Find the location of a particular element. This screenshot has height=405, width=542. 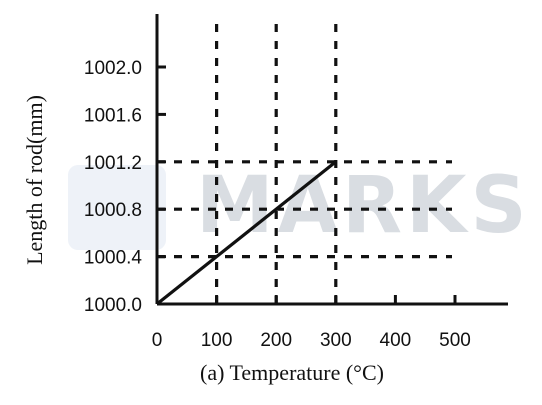

x-tick-label-1: 100 is located at coordinates (217, 340).